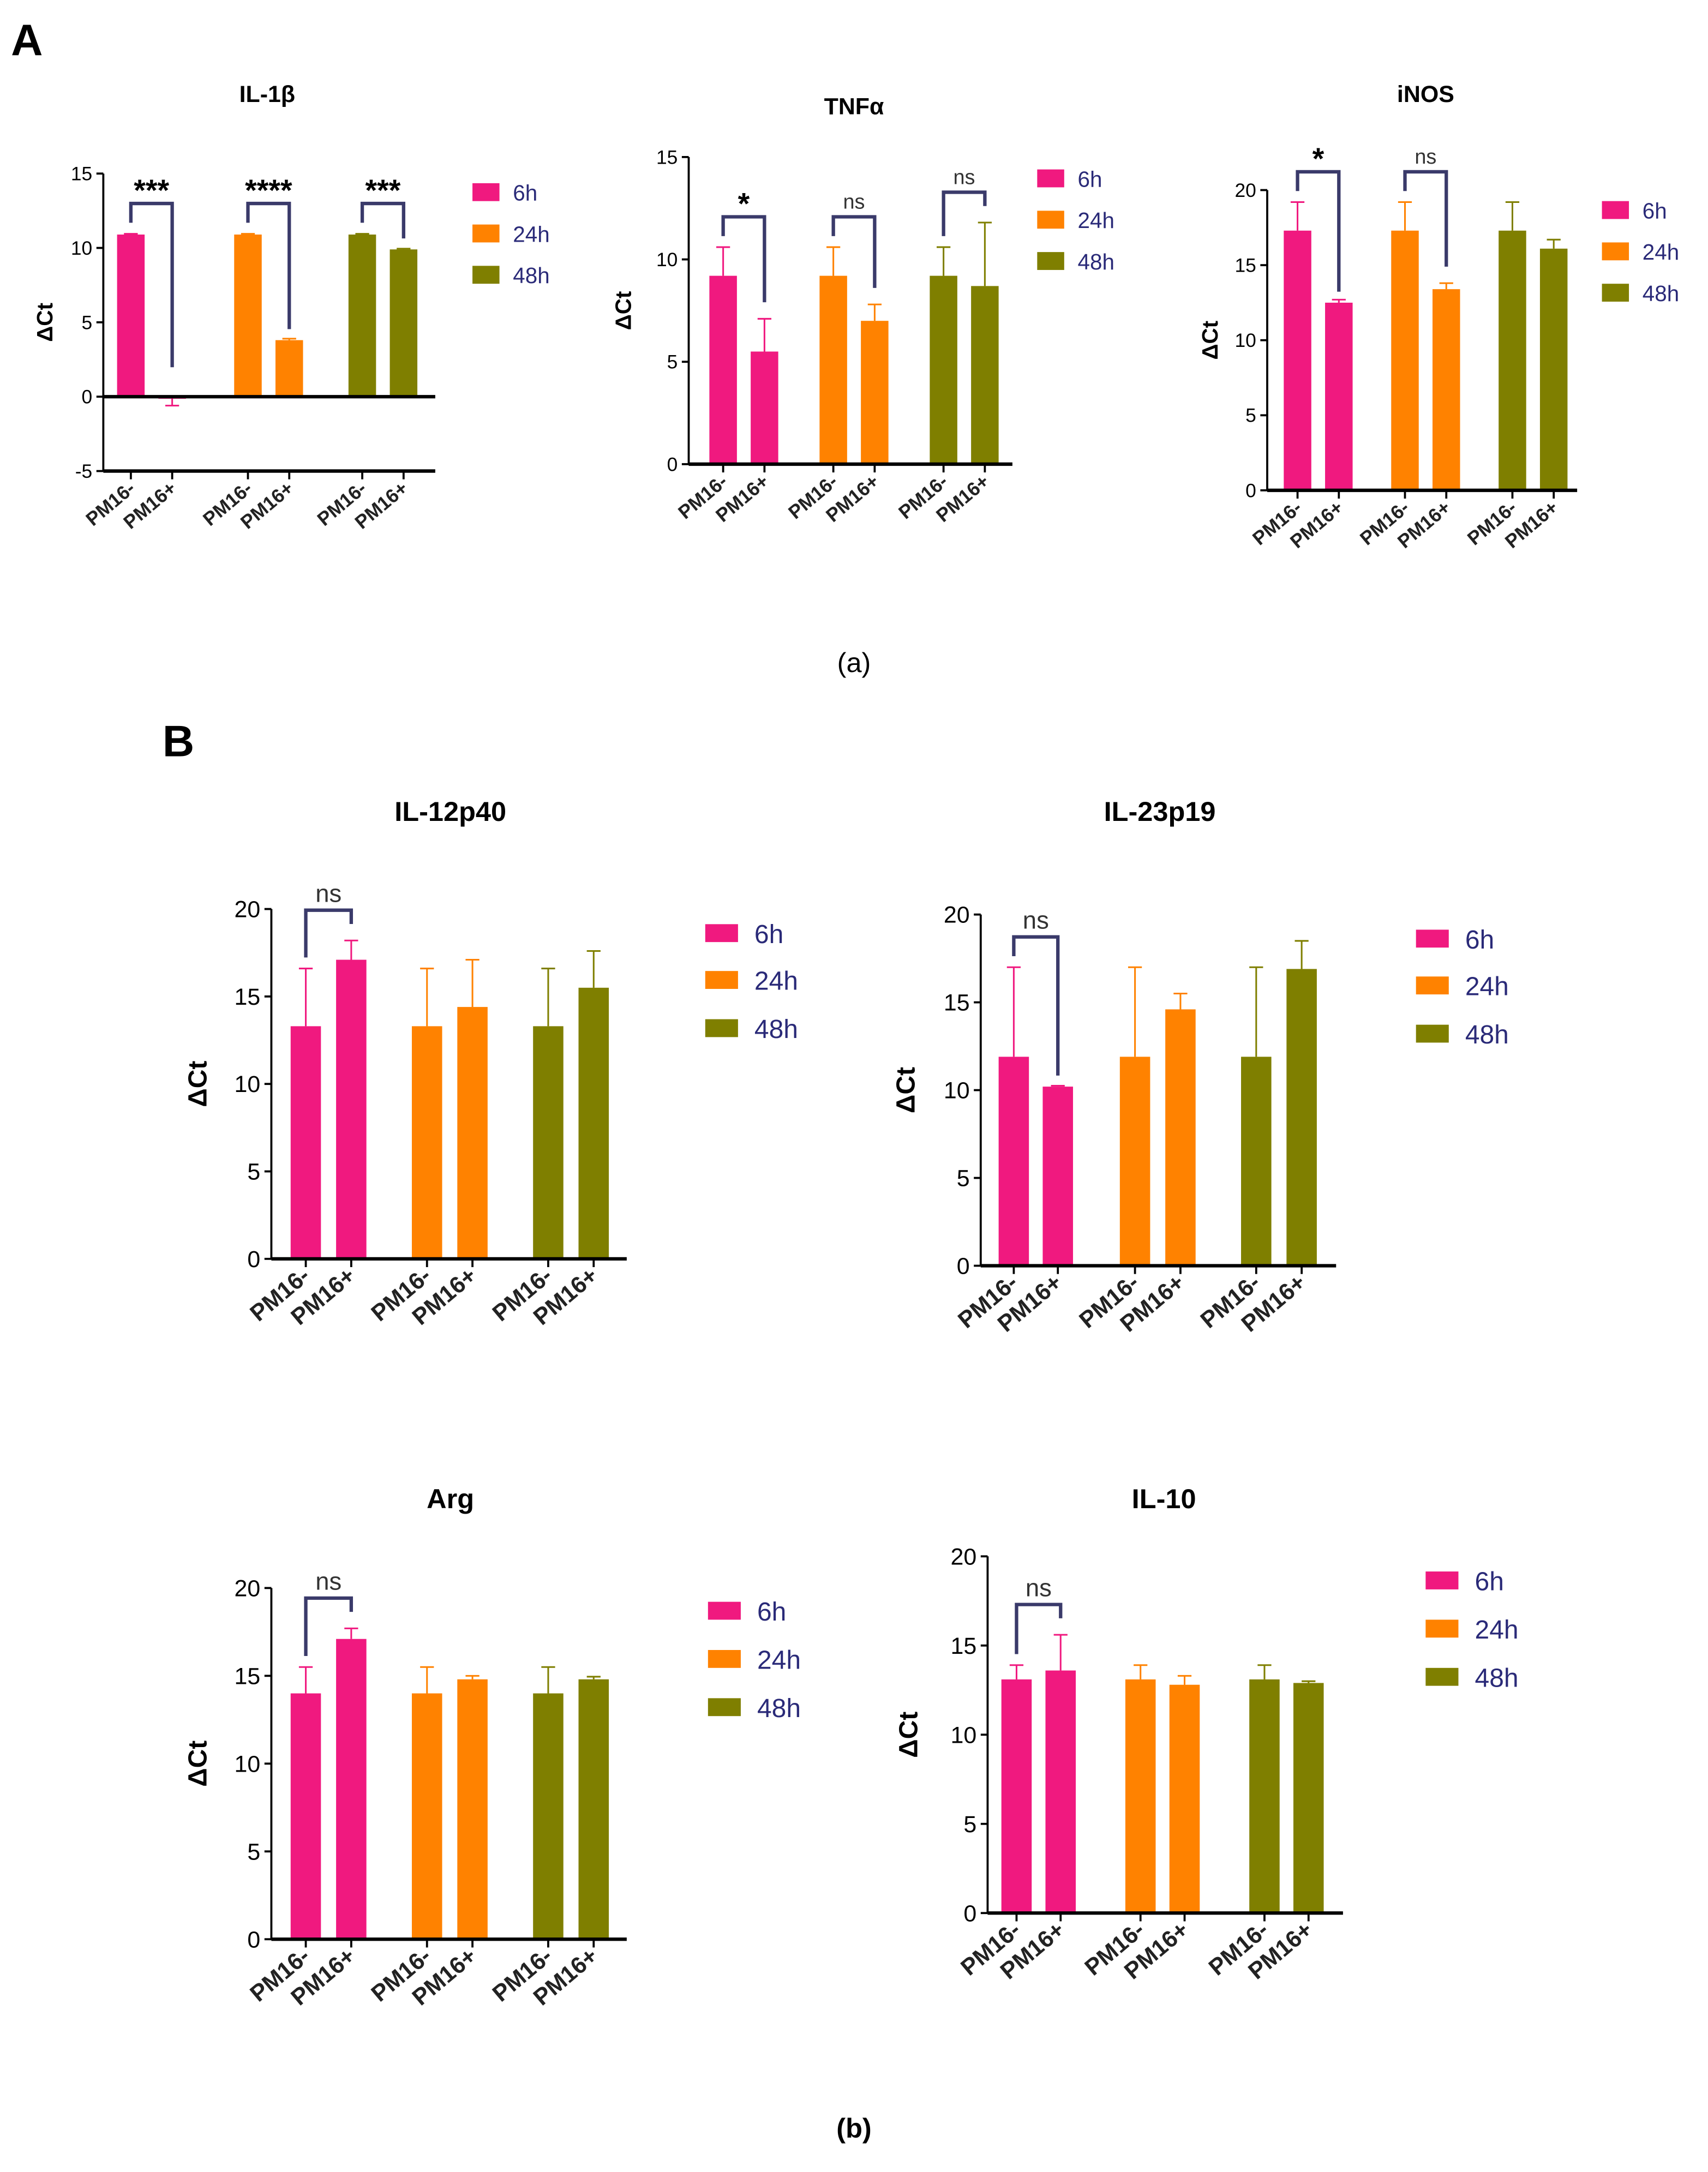 This screenshot has height=2172, width=1708. I want to click on significance-label: ****, so click(268, 190).